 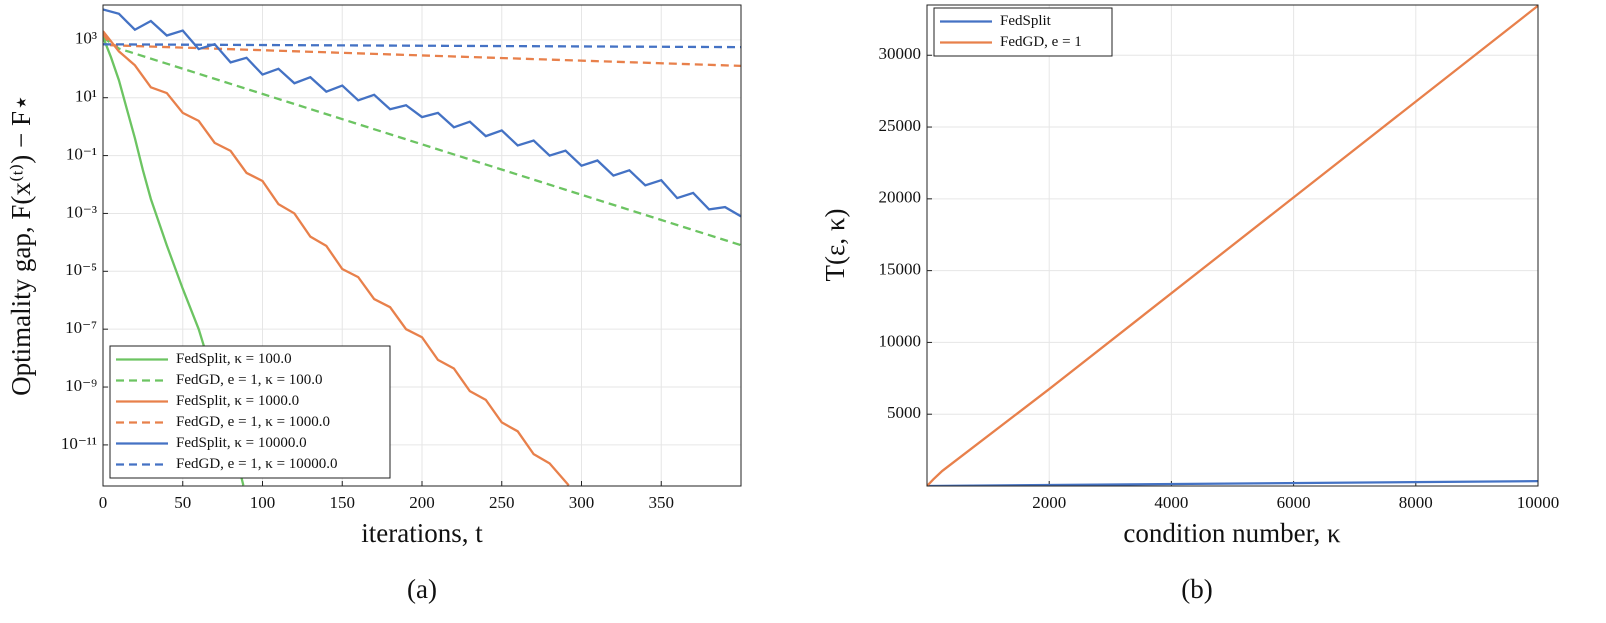 What do you see at coordinates (1026, 21) in the screenshot?
I see `legend-label: FedSplit` at bounding box center [1026, 21].